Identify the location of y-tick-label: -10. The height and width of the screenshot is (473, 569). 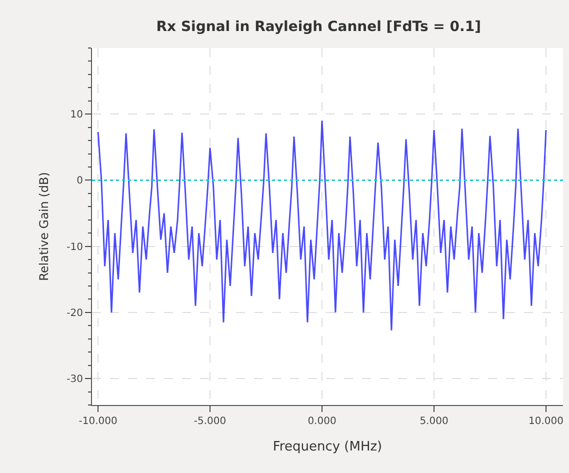
(74, 247).